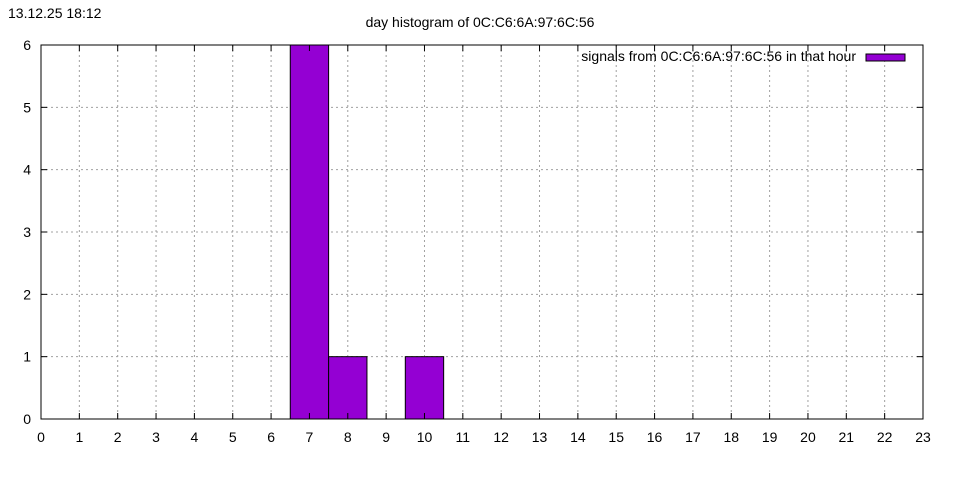 The height and width of the screenshot is (480, 960). What do you see at coordinates (271, 437) in the screenshot?
I see `x-tick-label: 6` at bounding box center [271, 437].